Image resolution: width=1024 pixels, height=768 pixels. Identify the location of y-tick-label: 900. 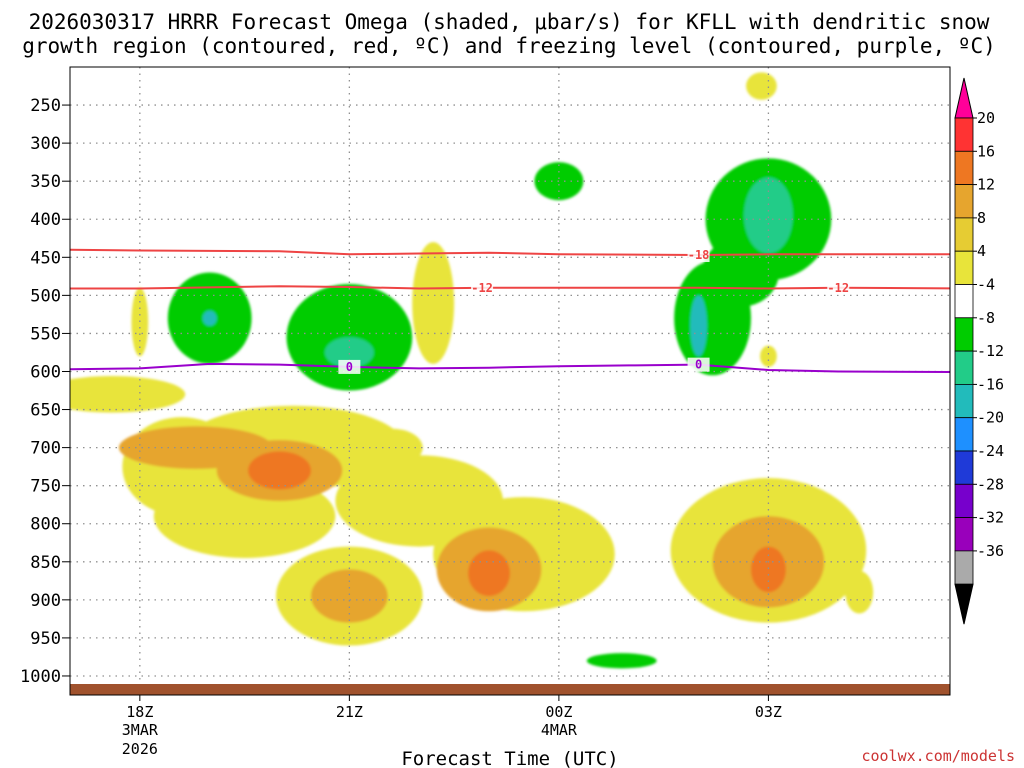
(45, 601).